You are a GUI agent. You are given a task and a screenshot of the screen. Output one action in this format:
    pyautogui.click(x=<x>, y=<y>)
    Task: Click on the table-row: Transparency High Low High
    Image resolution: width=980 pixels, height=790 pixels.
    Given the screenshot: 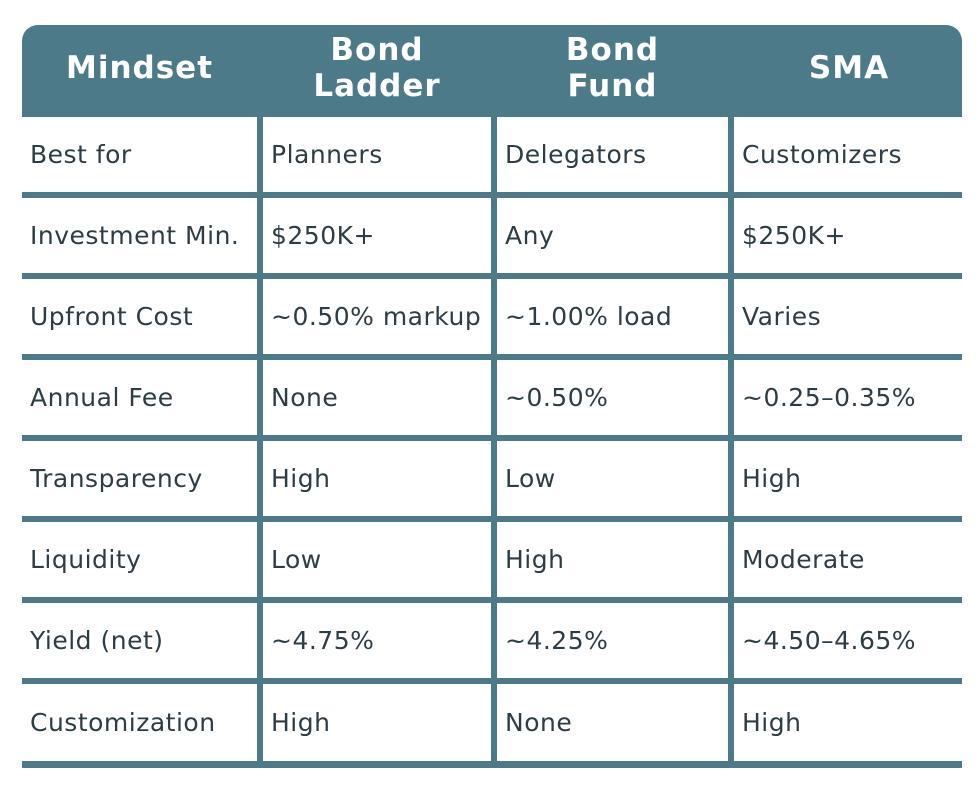 What is the action you would take?
    pyautogui.click(x=492, y=478)
    